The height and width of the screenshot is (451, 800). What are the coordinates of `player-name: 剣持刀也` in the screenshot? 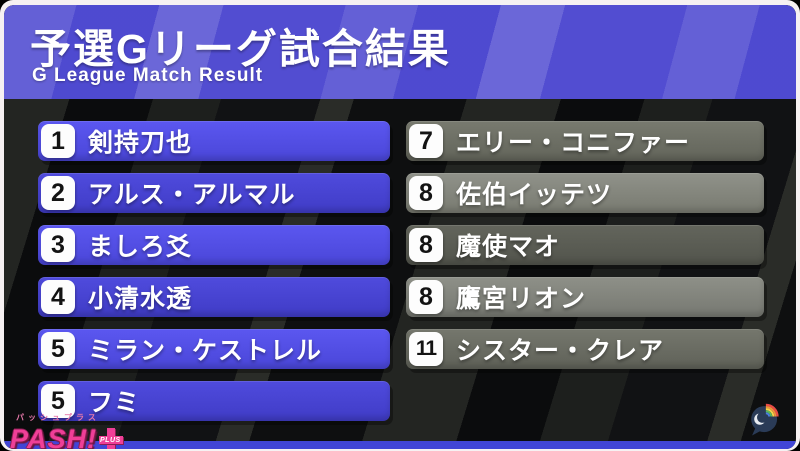 It's located at (140, 143).